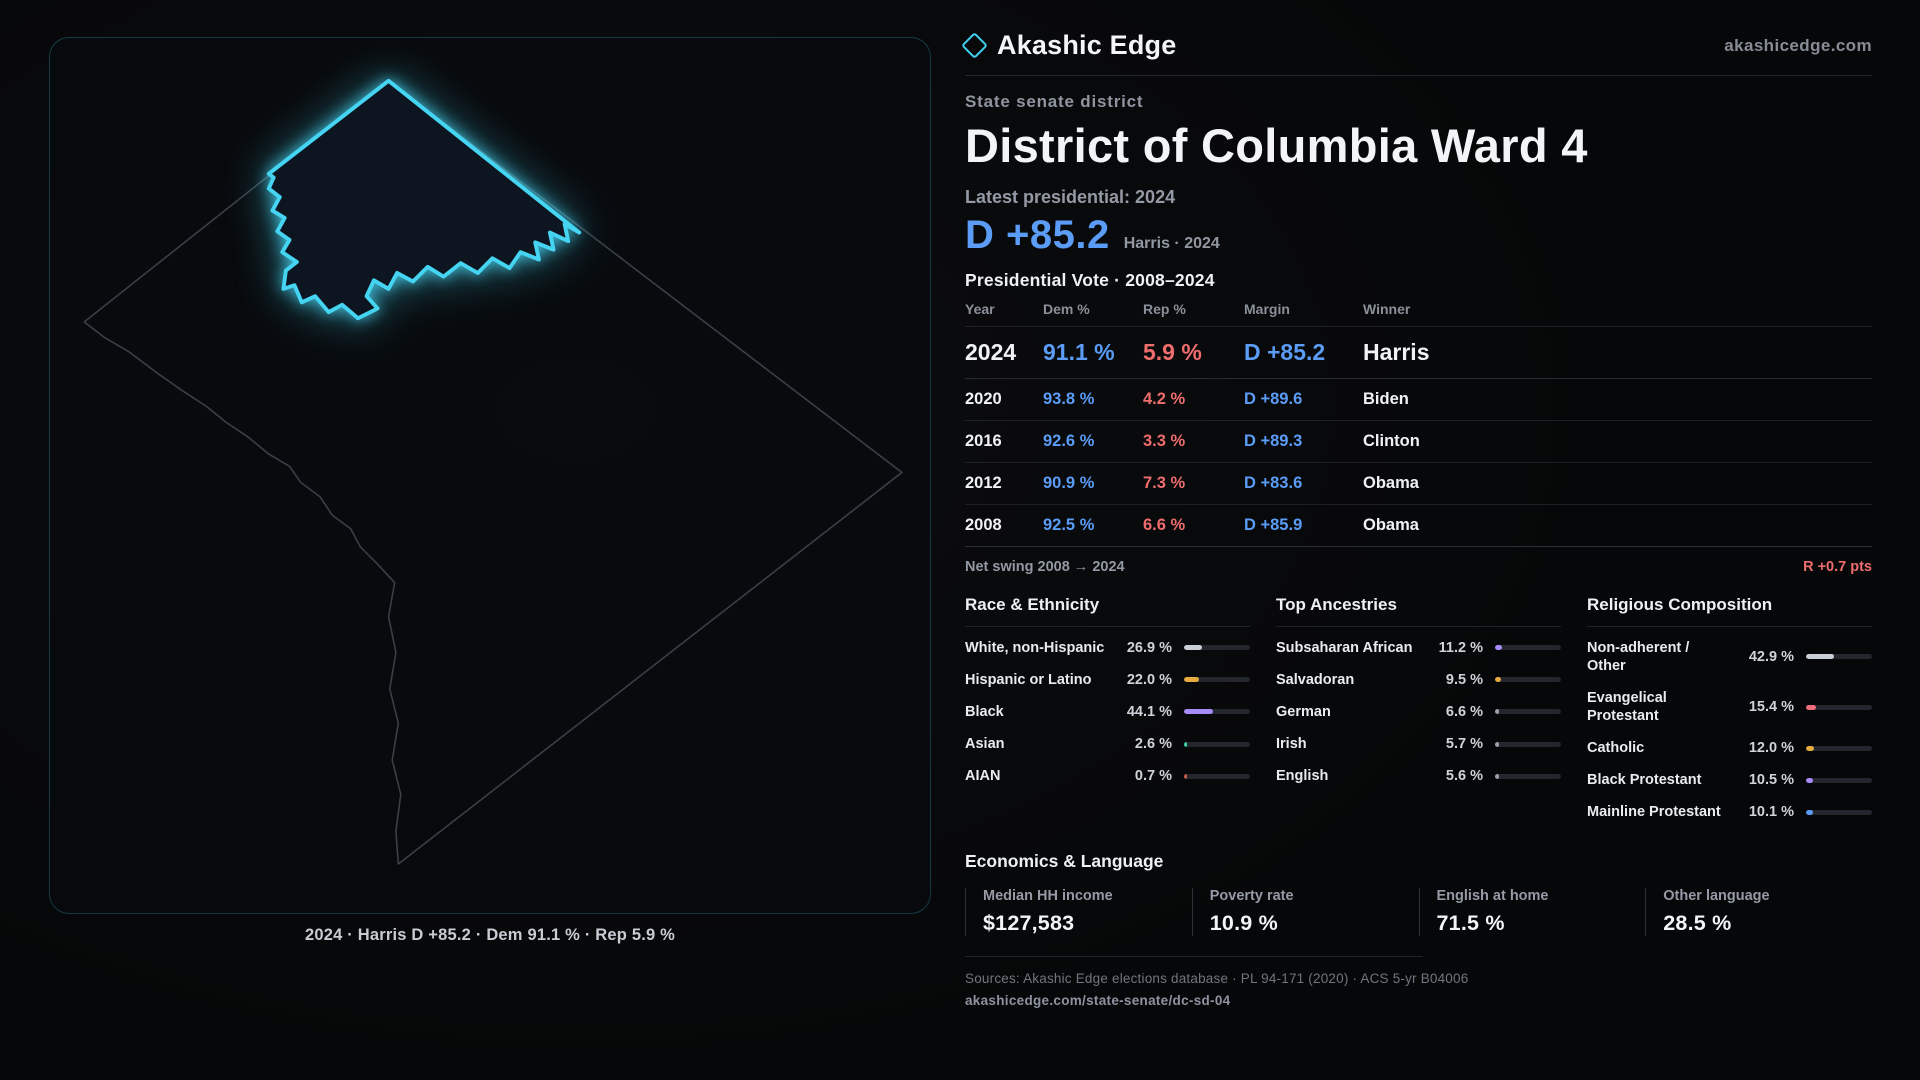  What do you see at coordinates (1153, 776) in the screenshot?
I see `race-value: 0.7 %` at bounding box center [1153, 776].